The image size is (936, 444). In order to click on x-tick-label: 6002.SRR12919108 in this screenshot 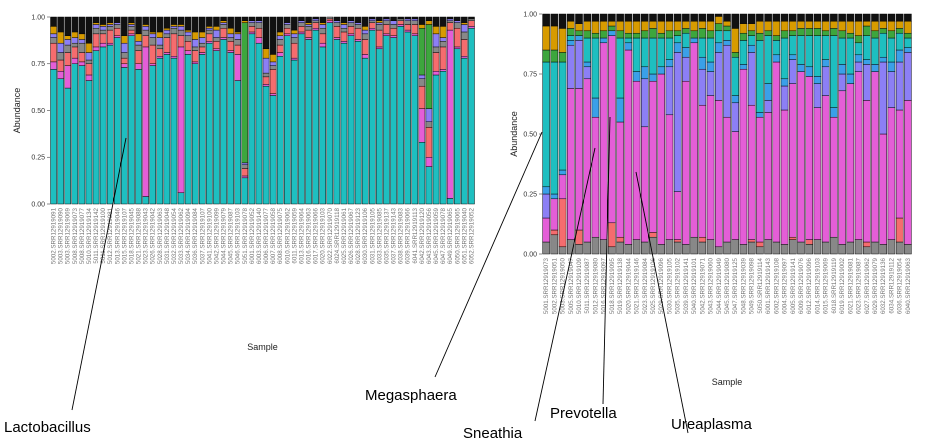, I will do `click(776, 285)`.